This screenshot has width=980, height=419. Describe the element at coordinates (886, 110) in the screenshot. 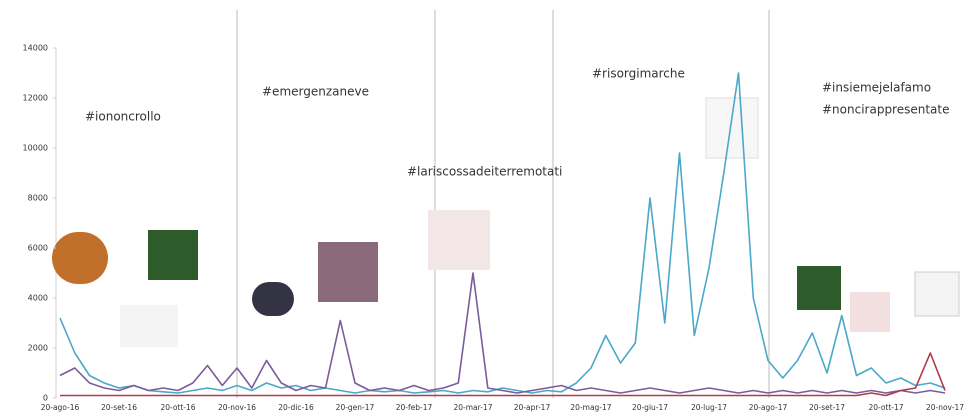

I see `annotation: #noncirappresentate` at that location.